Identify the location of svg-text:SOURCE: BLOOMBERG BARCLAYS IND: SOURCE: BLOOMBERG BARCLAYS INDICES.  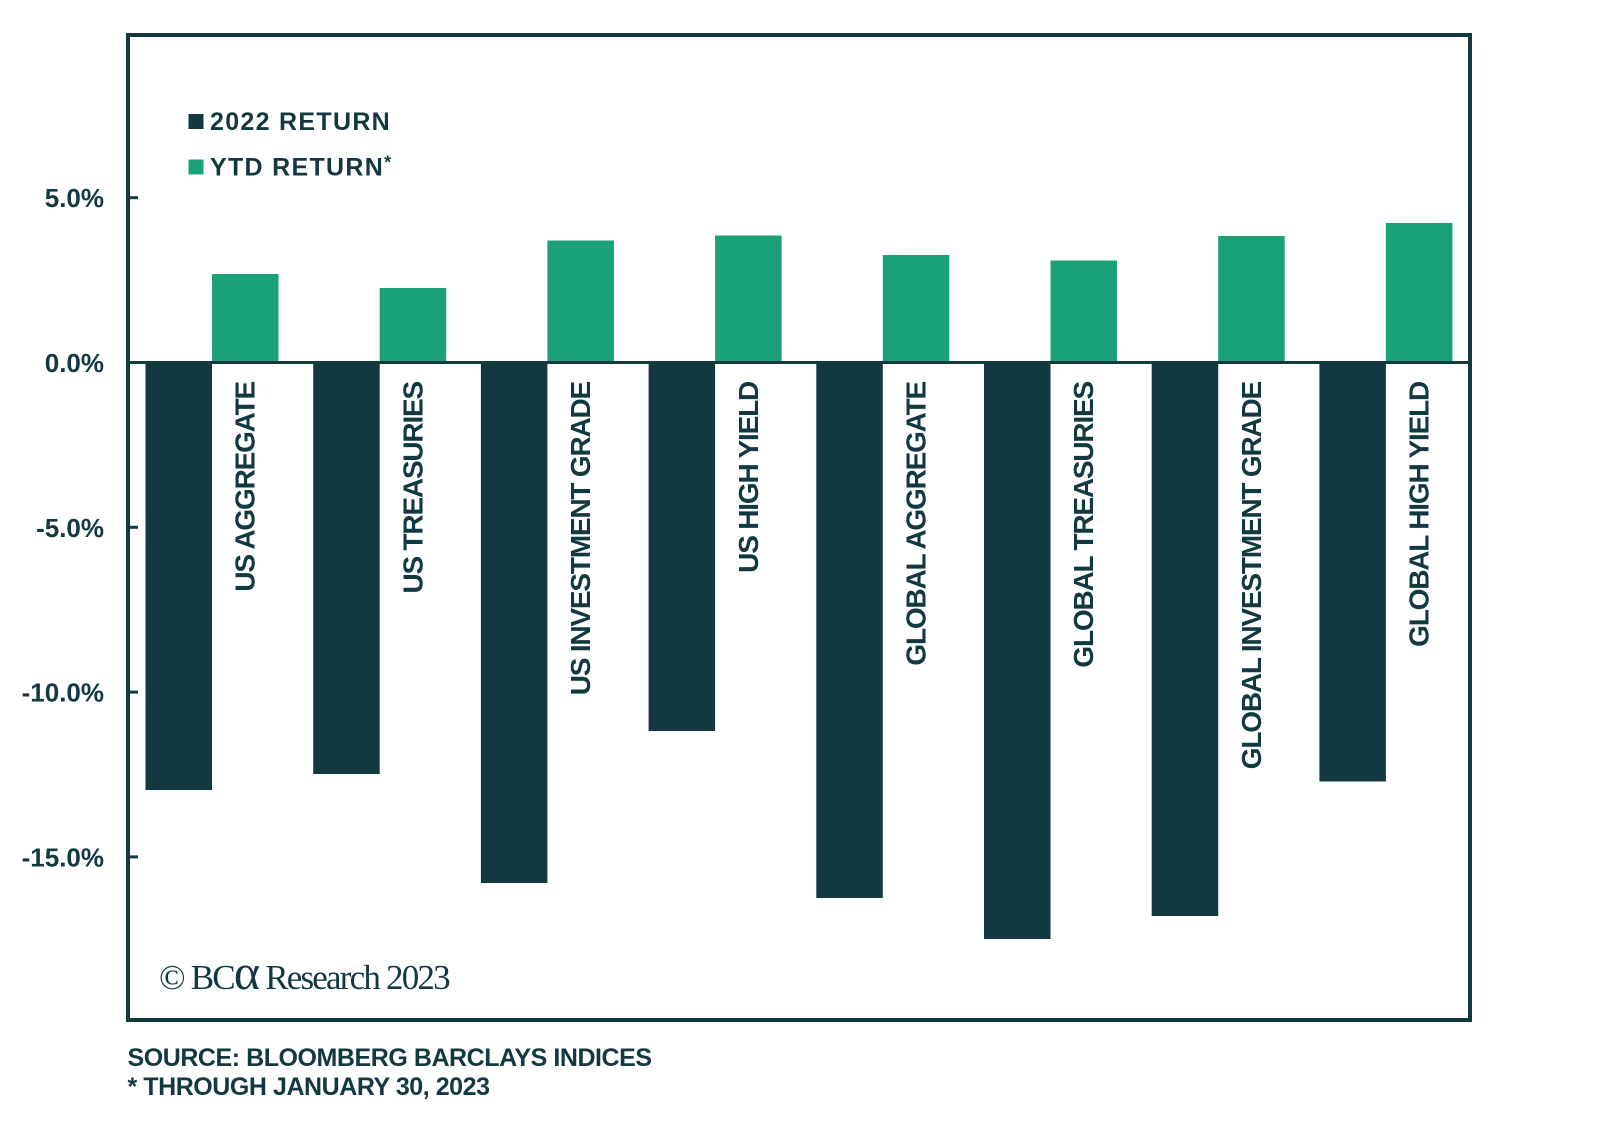
(390, 1058).